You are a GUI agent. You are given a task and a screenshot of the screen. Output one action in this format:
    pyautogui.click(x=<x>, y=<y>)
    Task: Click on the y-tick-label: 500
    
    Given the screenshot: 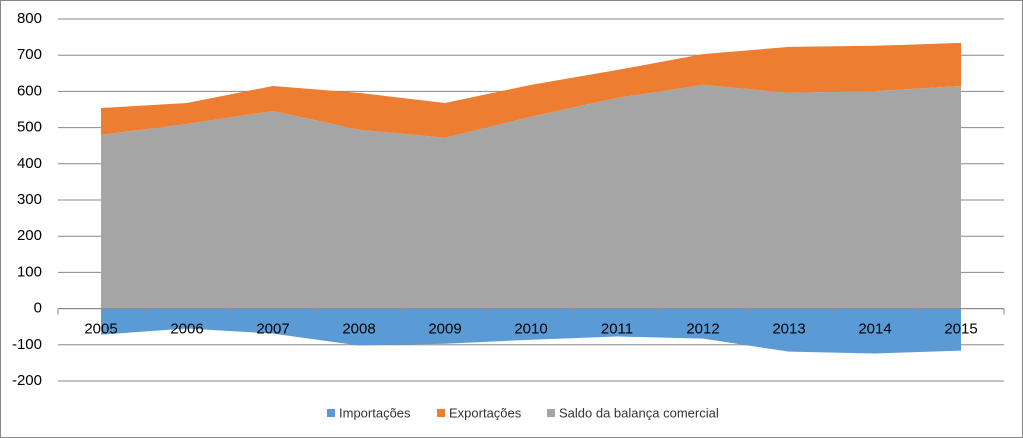 What is the action you would take?
    pyautogui.click(x=29, y=127)
    